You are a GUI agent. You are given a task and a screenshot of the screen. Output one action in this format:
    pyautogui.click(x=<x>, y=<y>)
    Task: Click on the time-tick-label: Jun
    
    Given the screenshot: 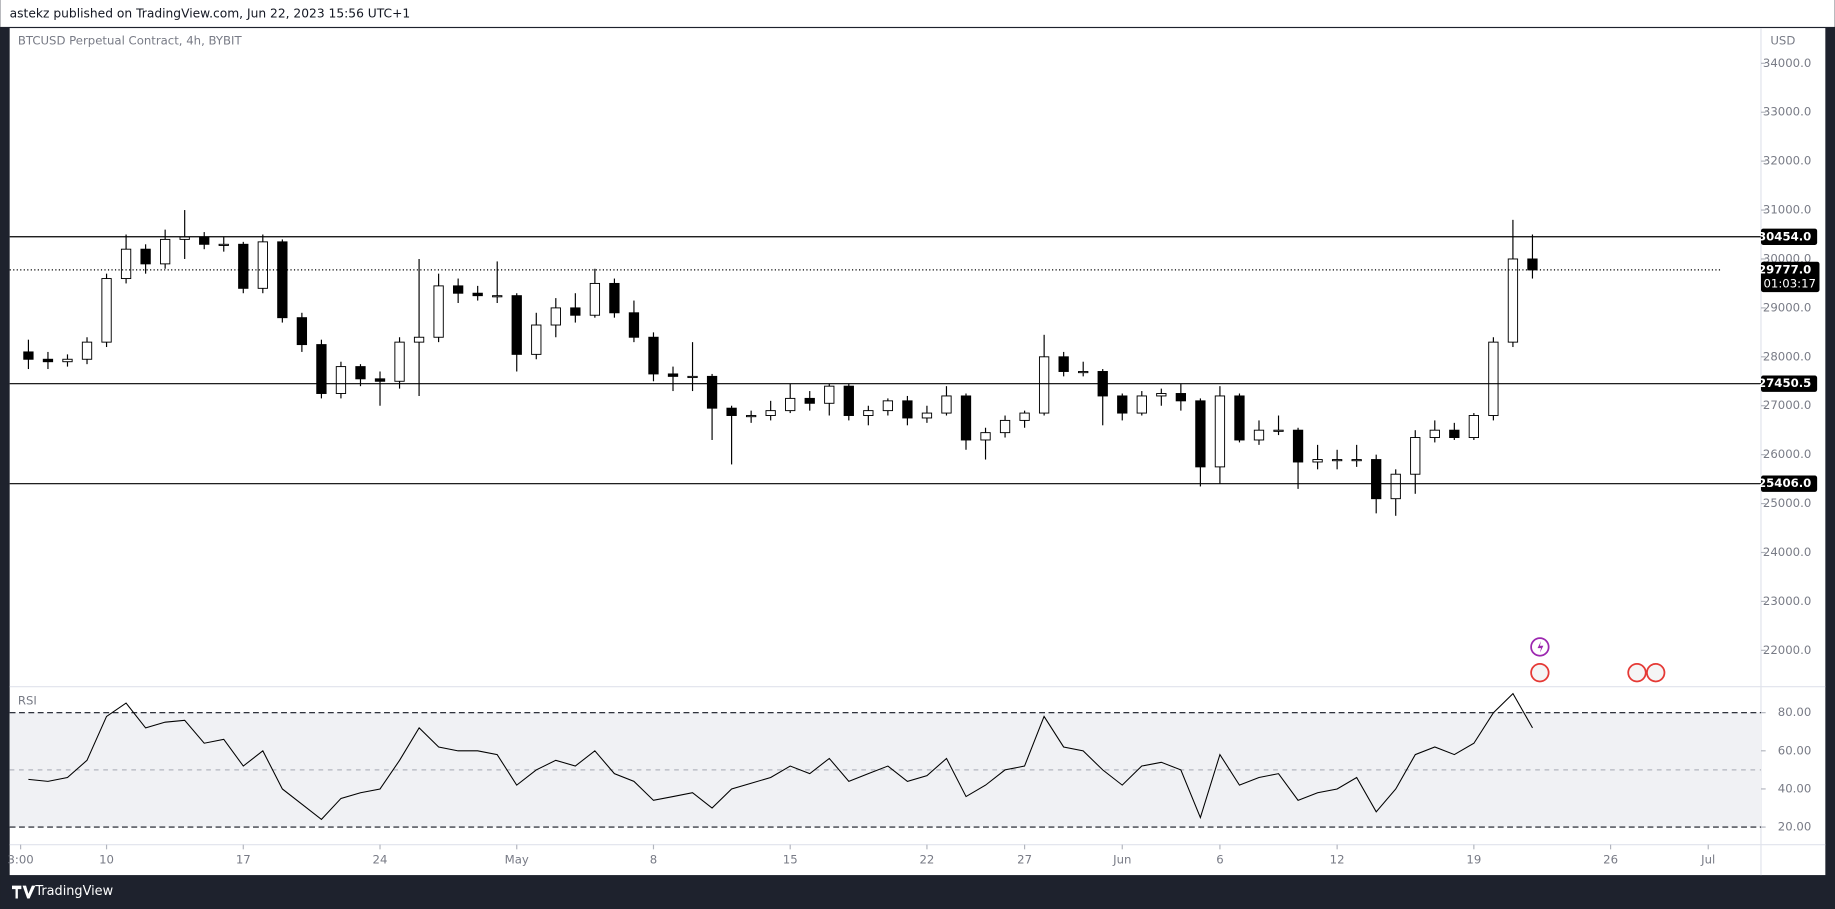 What is the action you would take?
    pyautogui.click(x=1121, y=859)
    